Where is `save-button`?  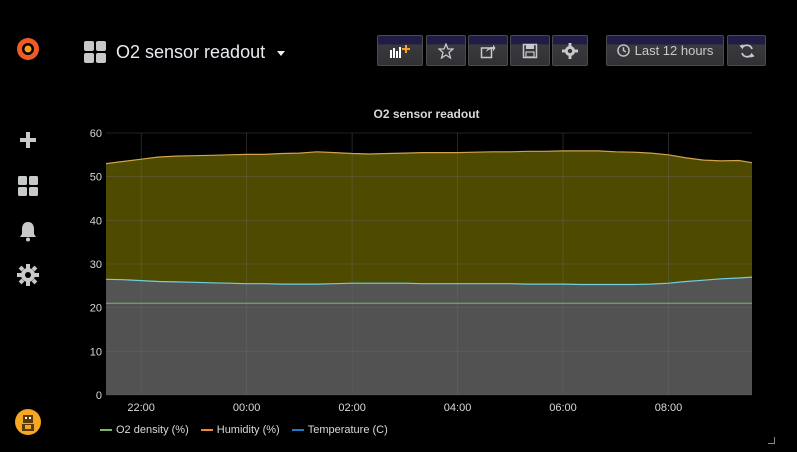 save-button is located at coordinates (530, 50).